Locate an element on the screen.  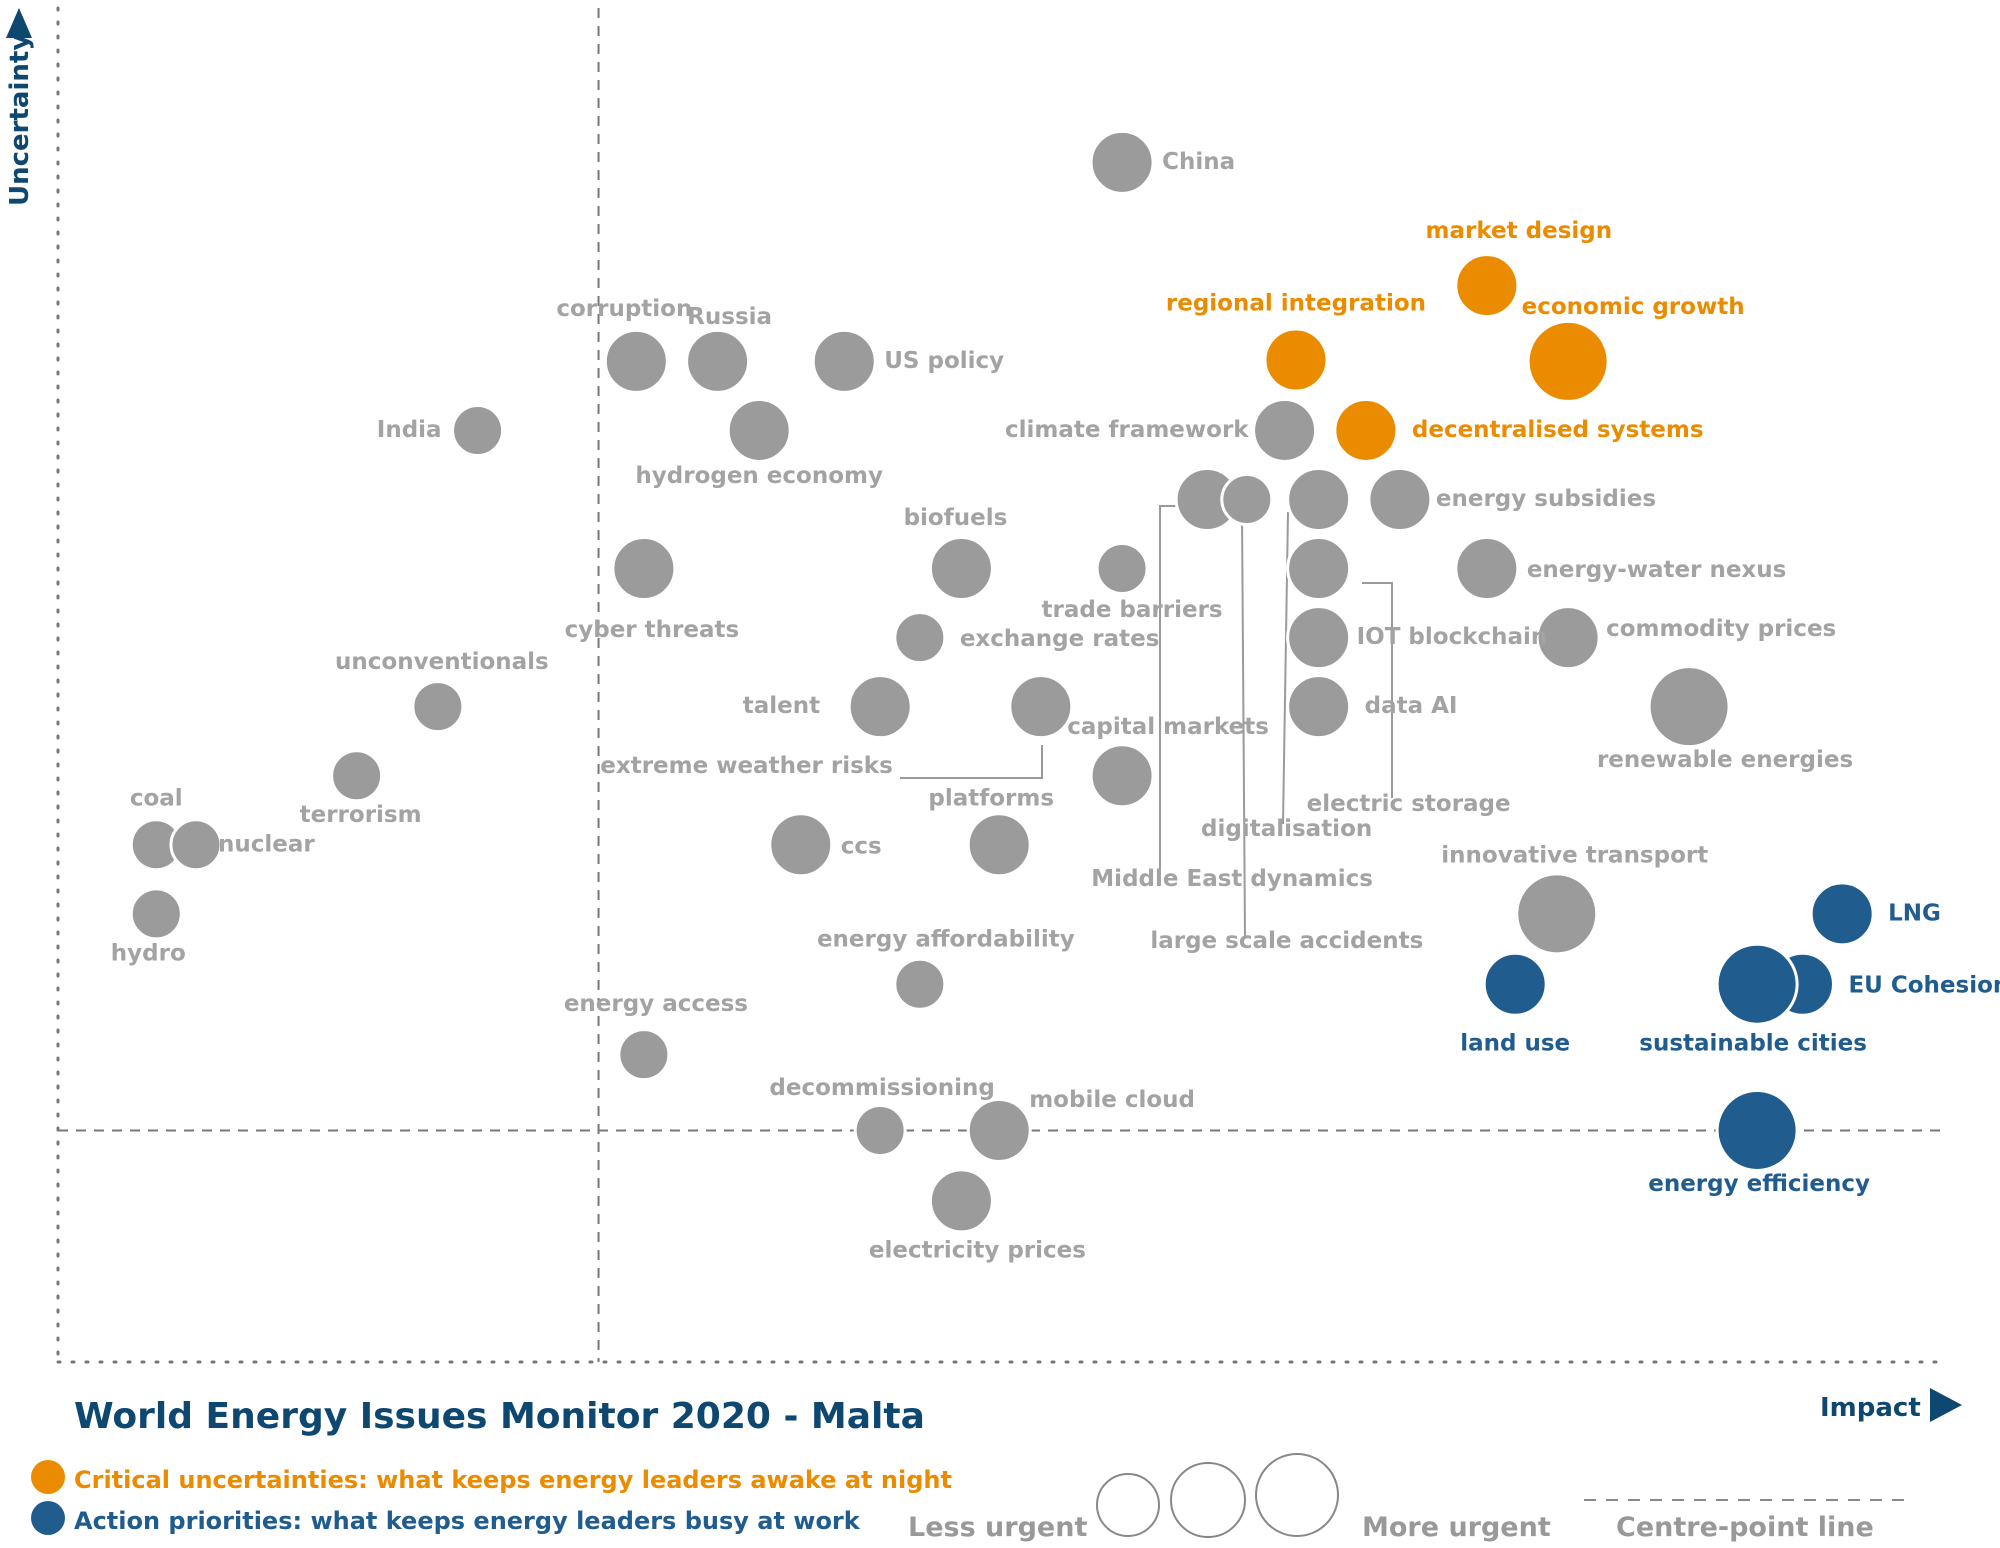
bubble-sustainable-cities is located at coordinates (1757, 984).